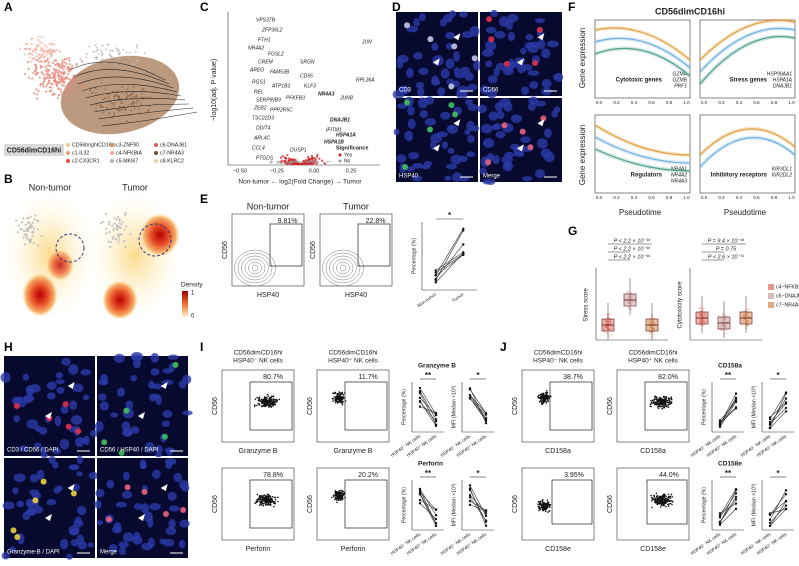 The height and width of the screenshot is (566, 799). Describe the element at coordinates (632, 248) in the screenshot. I see `p-value: P < 2.2 × 10⁻¹⁶` at that location.